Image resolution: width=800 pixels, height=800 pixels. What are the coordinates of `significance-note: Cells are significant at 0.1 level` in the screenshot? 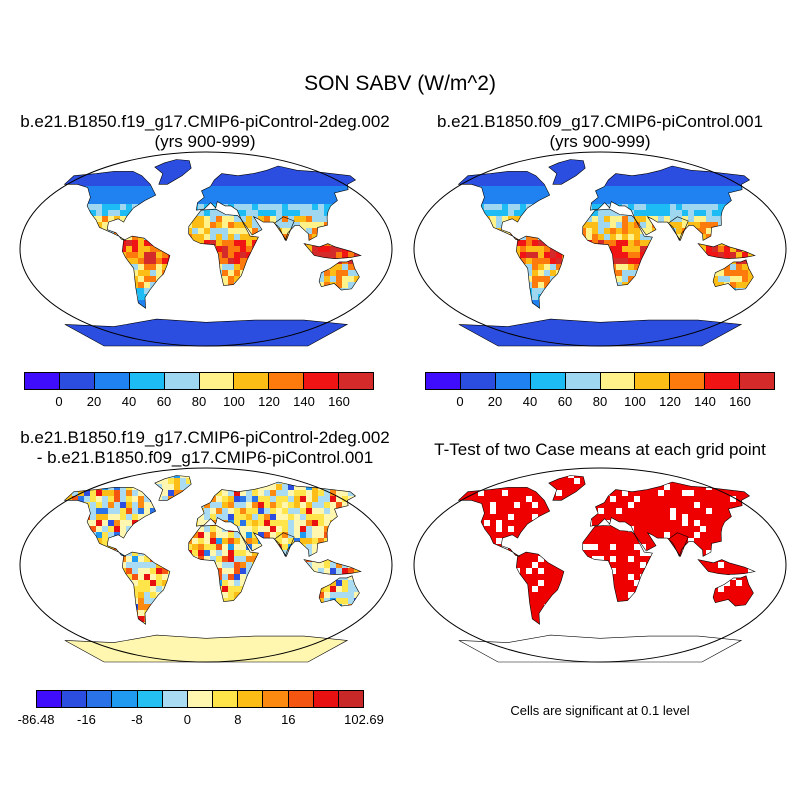 It's located at (600, 710).